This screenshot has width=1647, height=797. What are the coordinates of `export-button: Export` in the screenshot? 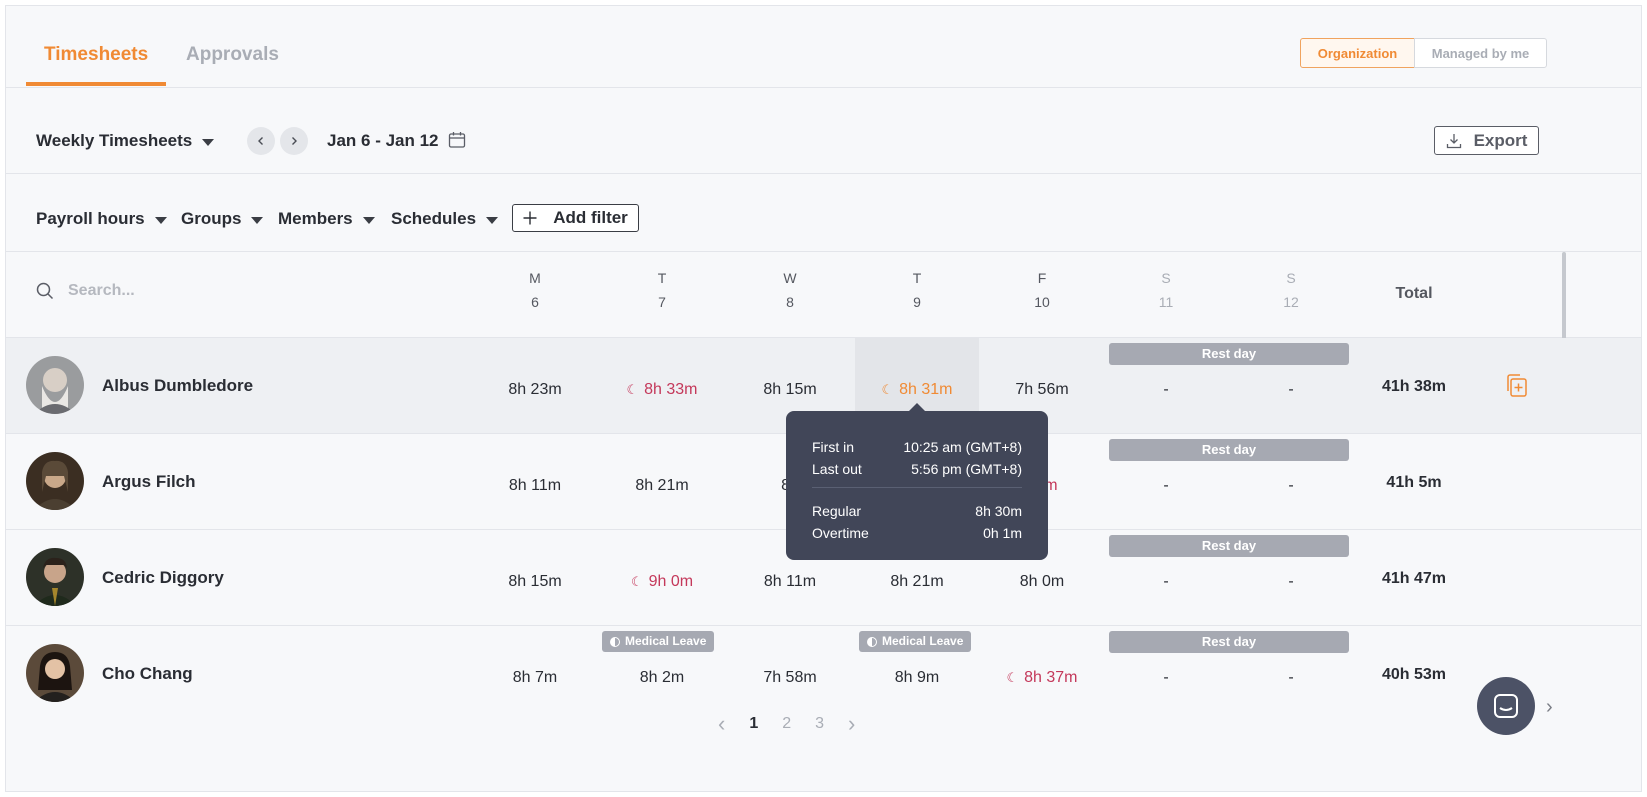 It's located at (1486, 140).